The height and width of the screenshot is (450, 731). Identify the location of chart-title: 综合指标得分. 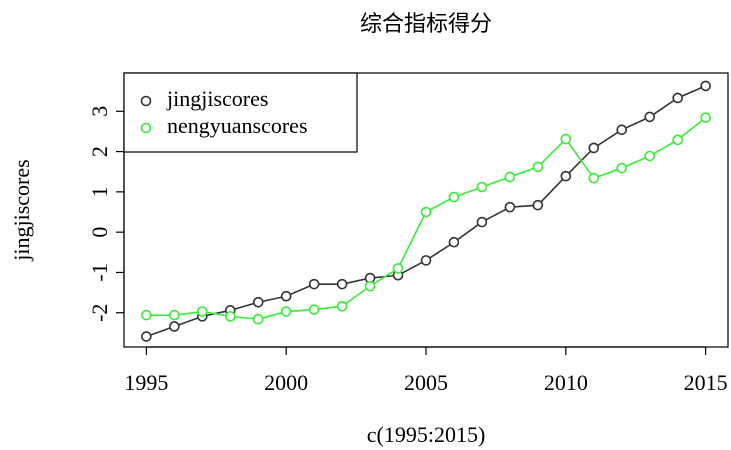
(426, 23).